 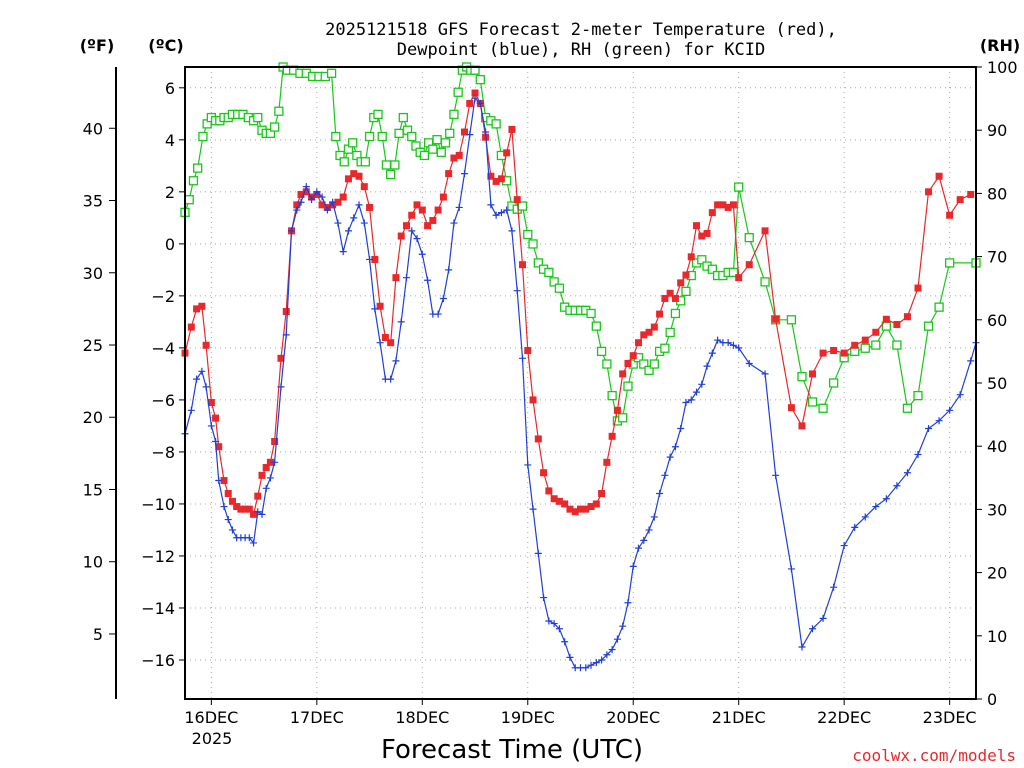 I want to click on rh-tick-label: 90, so click(x=997, y=130).